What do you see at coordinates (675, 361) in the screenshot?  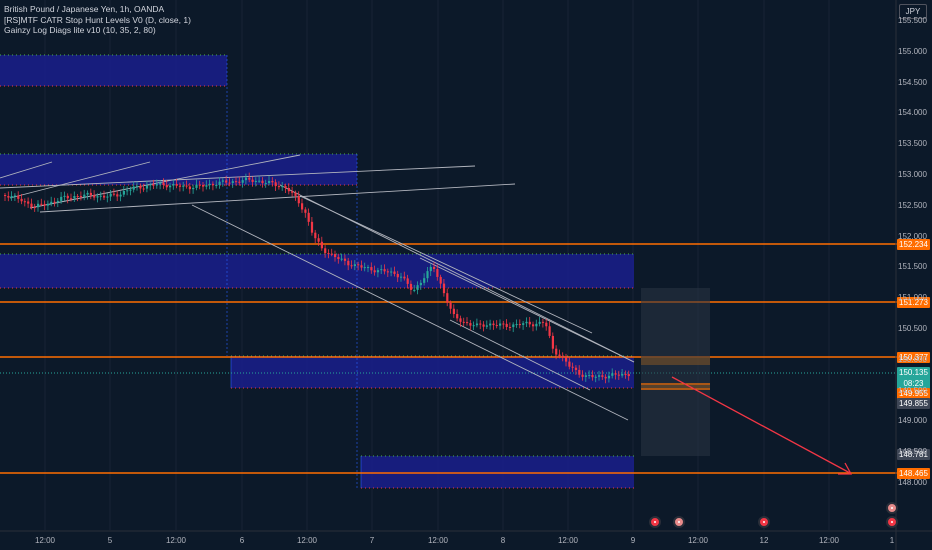 I see `projection-highlight` at bounding box center [675, 361].